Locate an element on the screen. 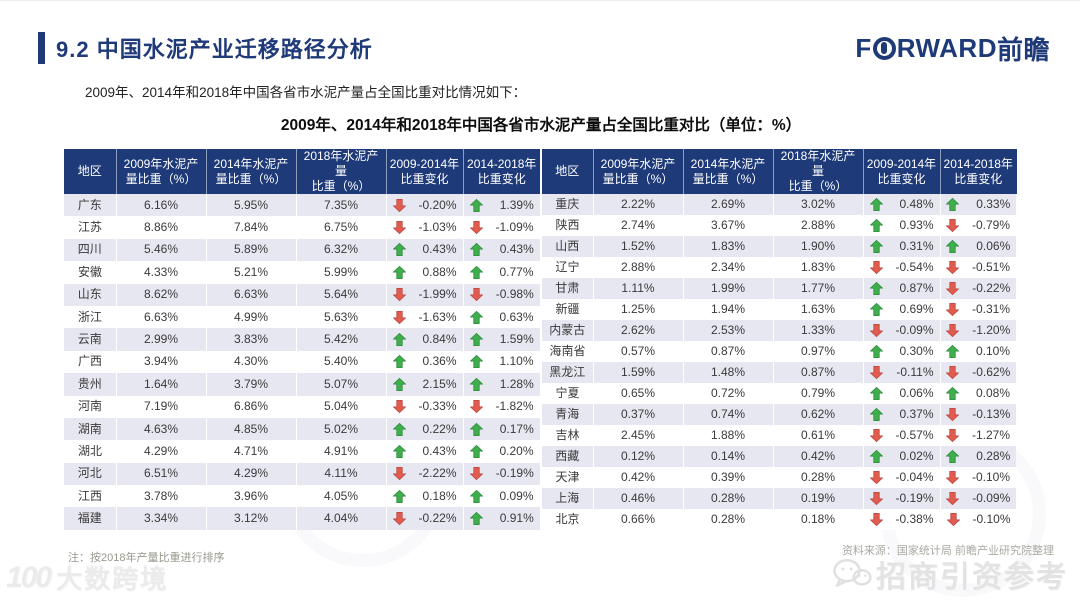 Image resolution: width=1080 pixels, height=608 pixels. share-value-cell: 6.63% is located at coordinates (251, 294).